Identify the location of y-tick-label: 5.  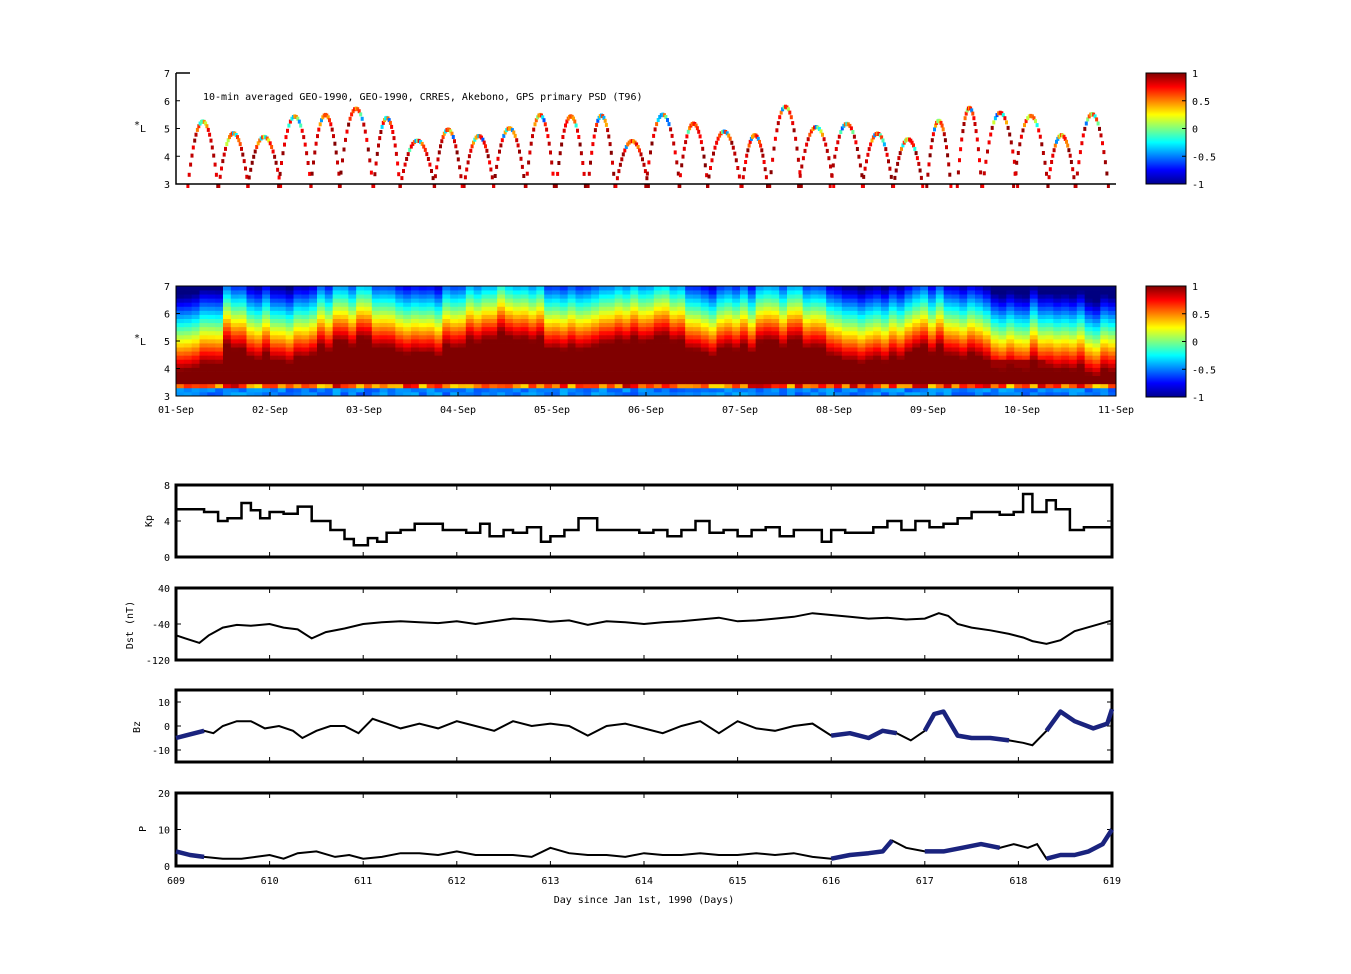
(167, 130).